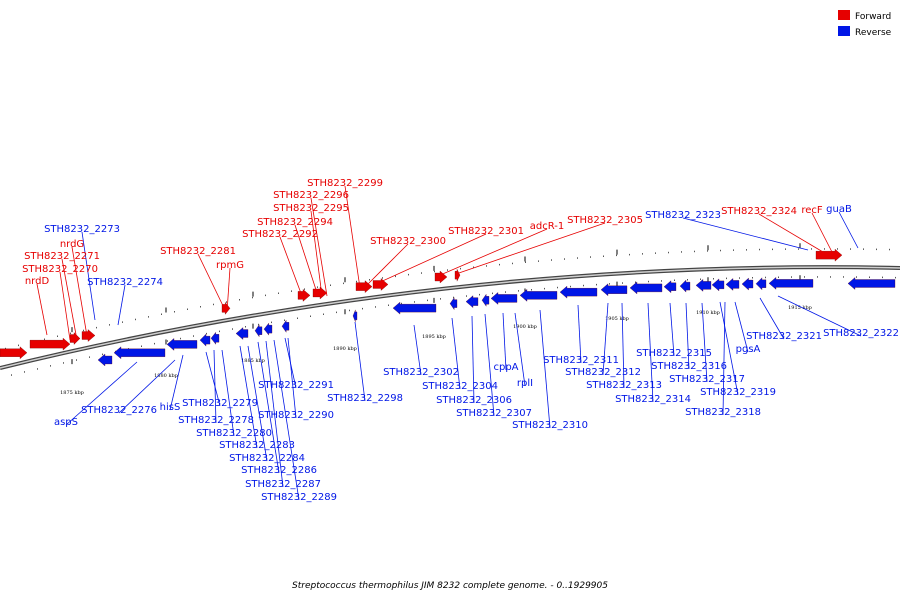 The width and height of the screenshot is (900, 600). Describe the element at coordinates (738, 392) in the screenshot. I see `gene-label: STH8232_2319` at that location.